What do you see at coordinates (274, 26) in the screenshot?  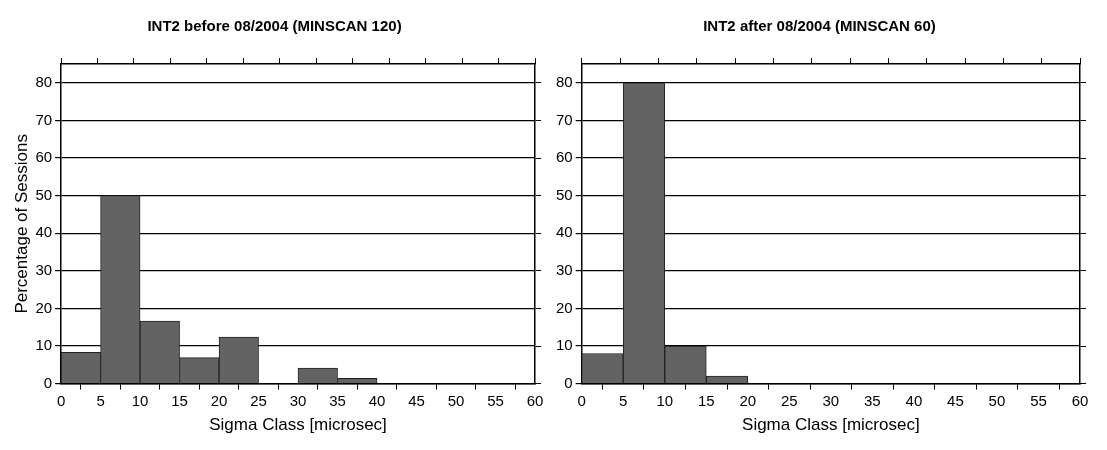 I see `chart-title: INT2 before 08/2004 (MINSCAN 120)` at bounding box center [274, 26].